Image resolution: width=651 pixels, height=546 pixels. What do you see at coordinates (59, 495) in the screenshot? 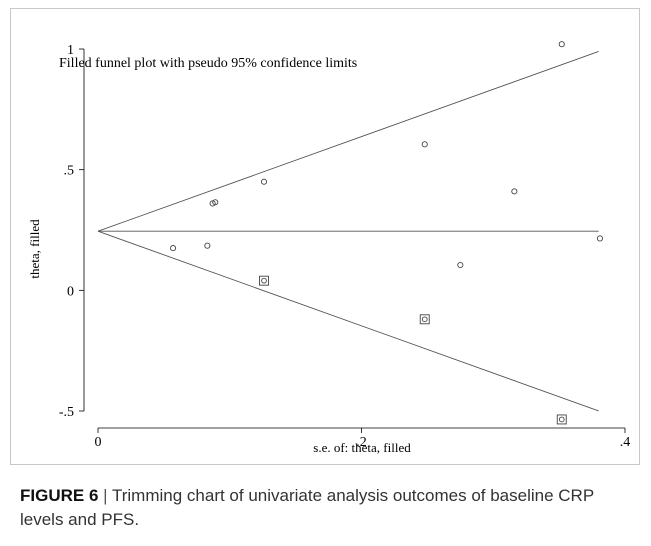
I see `caption-label: FIGURE 6` at bounding box center [59, 495].